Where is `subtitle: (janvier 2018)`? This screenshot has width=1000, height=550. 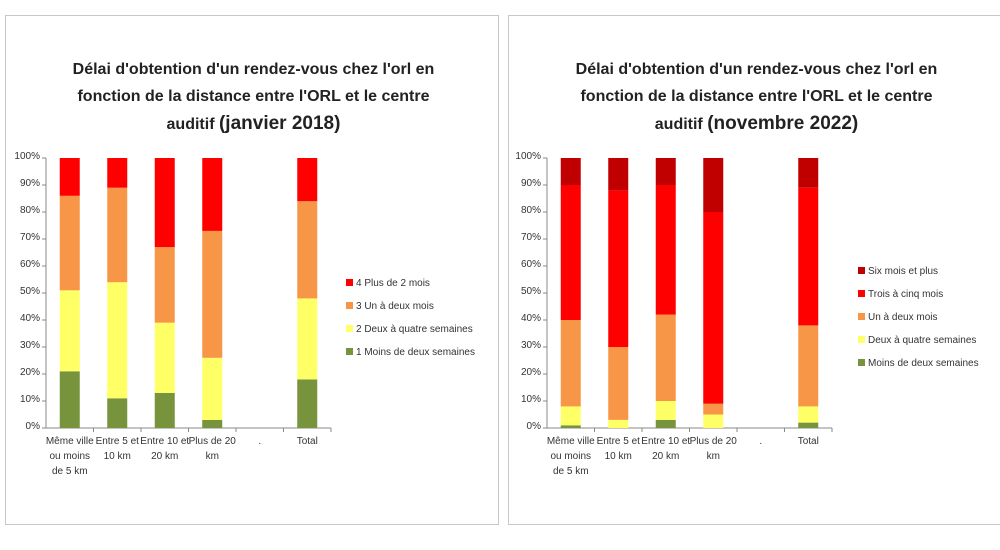
subtitle: (janvier 2018) is located at coordinates (279, 123).